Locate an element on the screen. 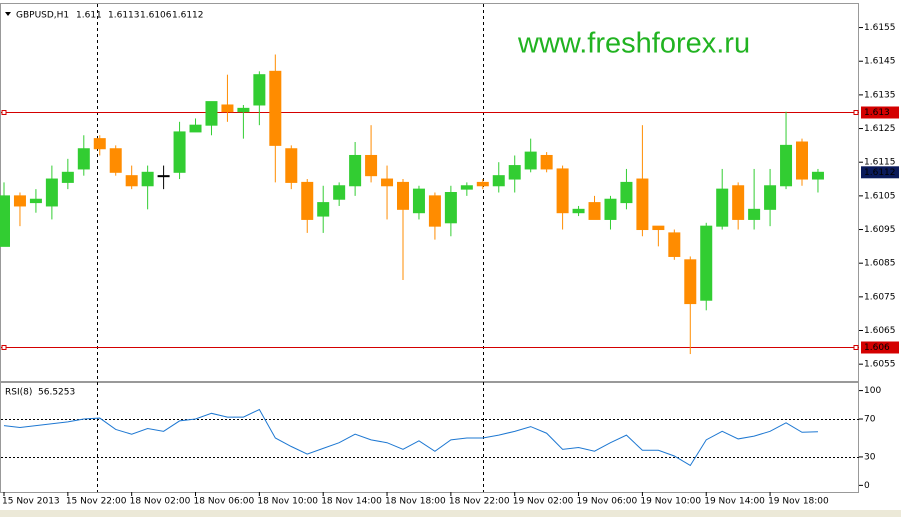 The width and height of the screenshot is (901, 517). price-label-box is located at coordinates (880, 172).